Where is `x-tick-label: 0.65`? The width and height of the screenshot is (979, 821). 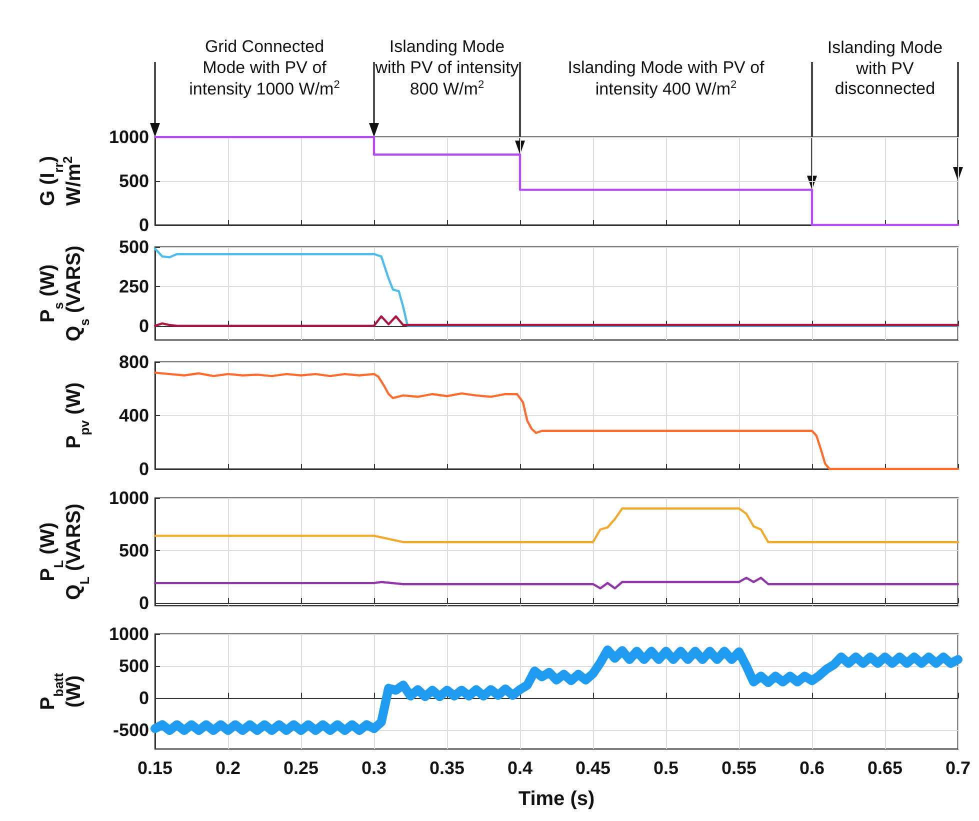 x-tick-label: 0.65 is located at coordinates (885, 768).